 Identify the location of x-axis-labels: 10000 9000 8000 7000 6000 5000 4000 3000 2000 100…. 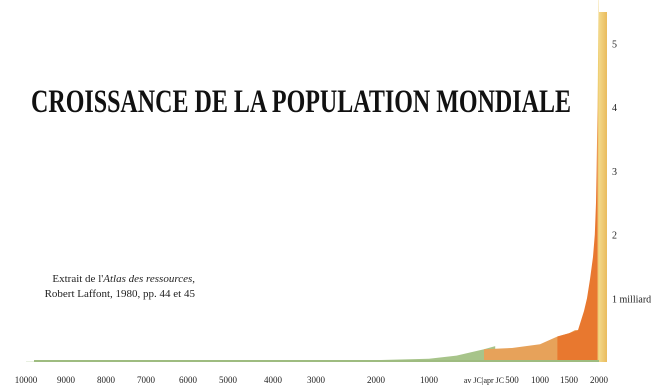
(312, 380).